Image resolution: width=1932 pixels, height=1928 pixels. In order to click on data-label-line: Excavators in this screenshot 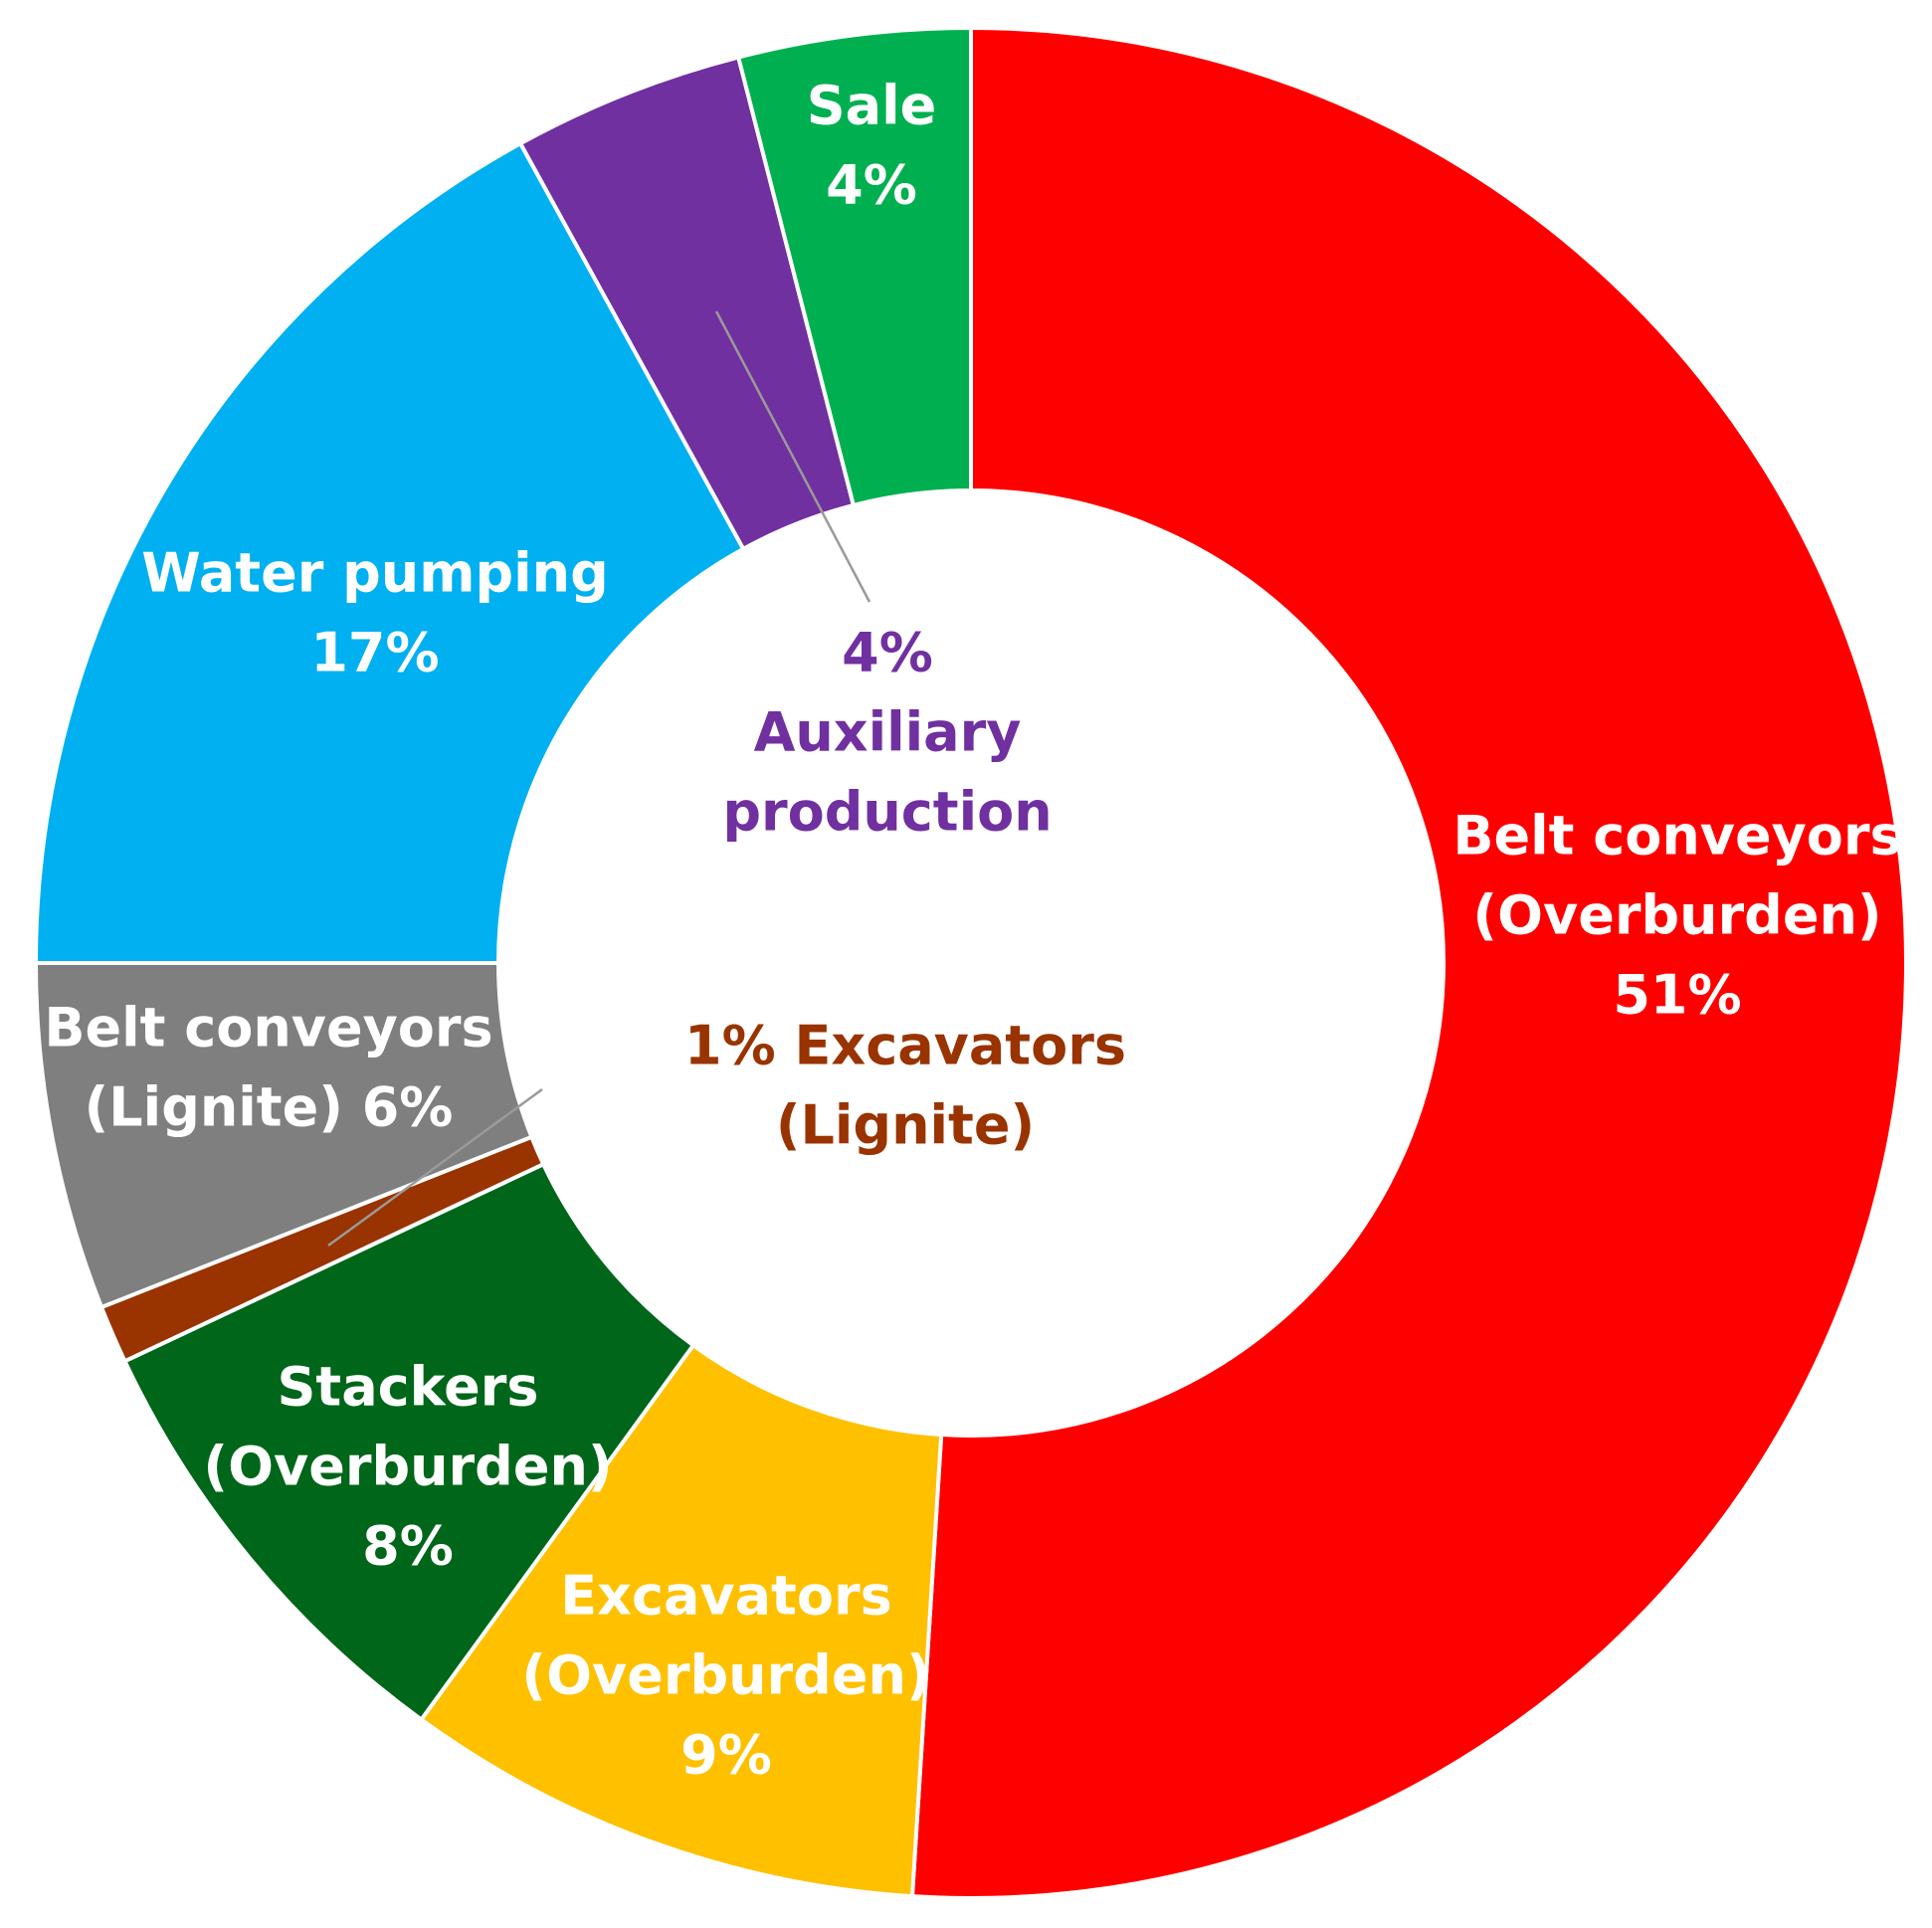, I will do `click(726, 1596)`.